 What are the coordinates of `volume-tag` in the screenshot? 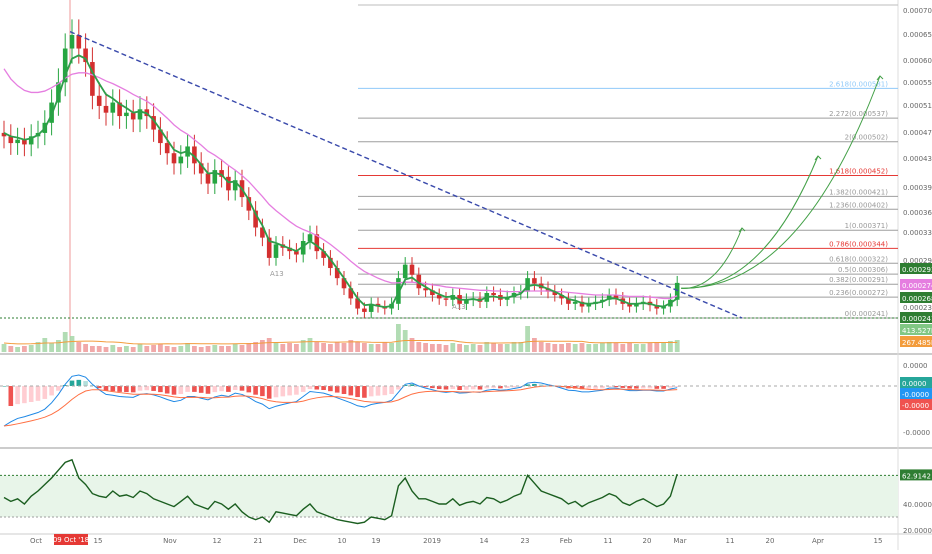 It's located at (916, 329).